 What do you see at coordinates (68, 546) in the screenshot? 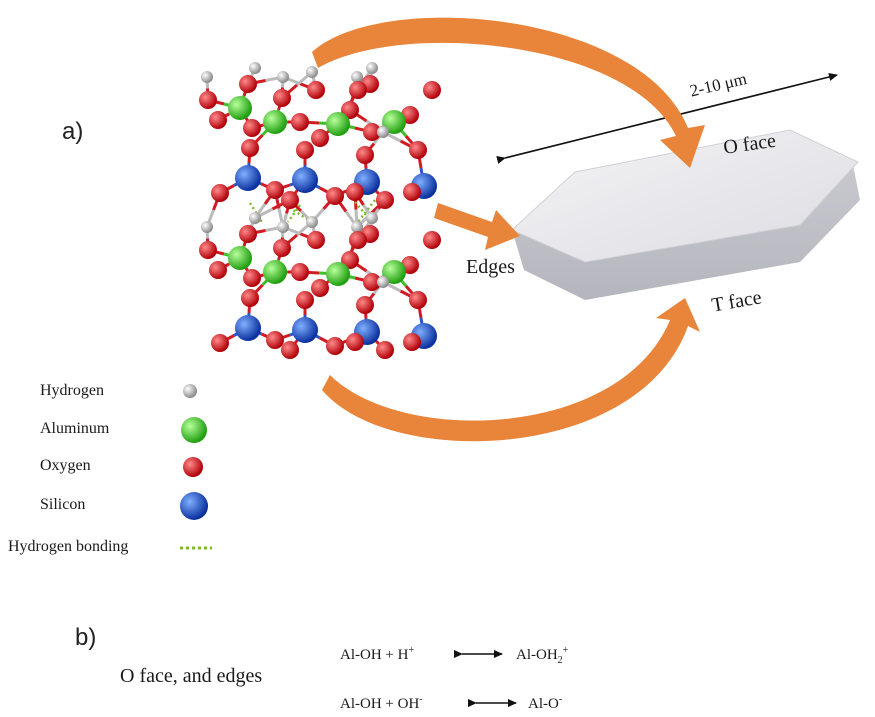
I see `legend-hbond-label: Hydrogen bonding` at bounding box center [68, 546].